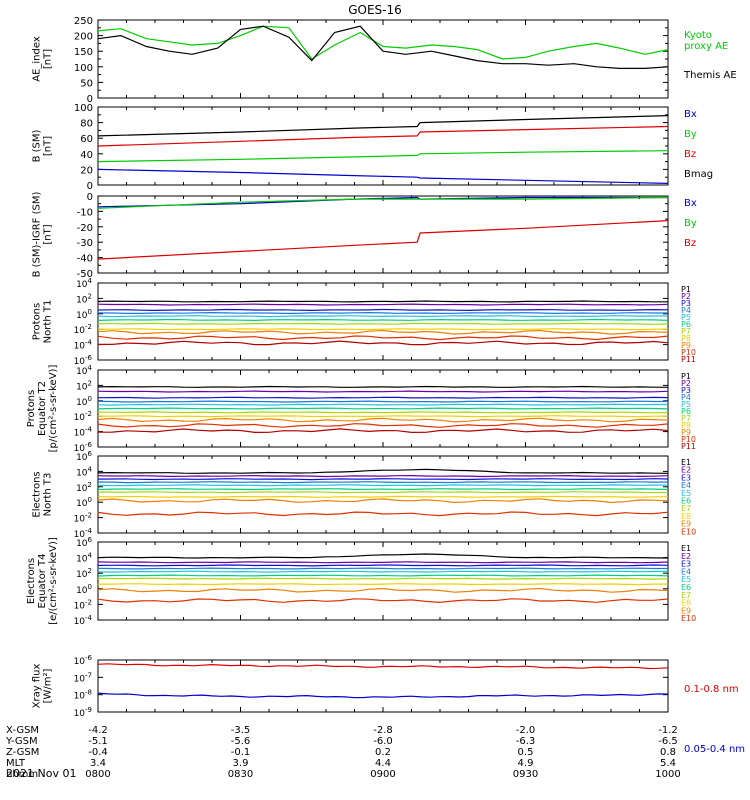  What do you see at coordinates (48, 146) in the screenshot?
I see `axis-label-line: [nT]` at bounding box center [48, 146].